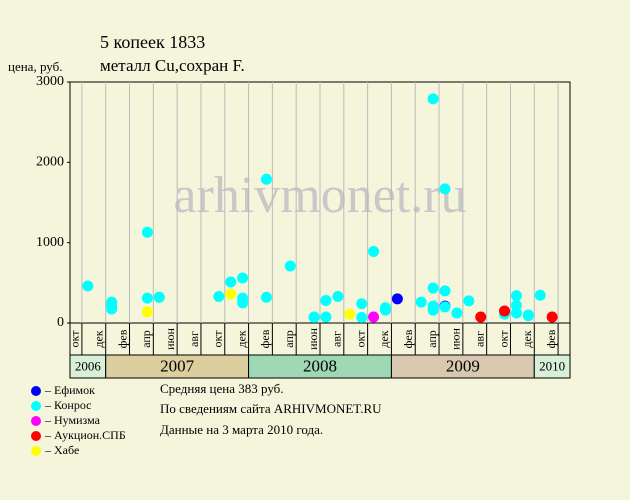  I want to click on chart-title: 5 копеек 1833, so click(152, 42).